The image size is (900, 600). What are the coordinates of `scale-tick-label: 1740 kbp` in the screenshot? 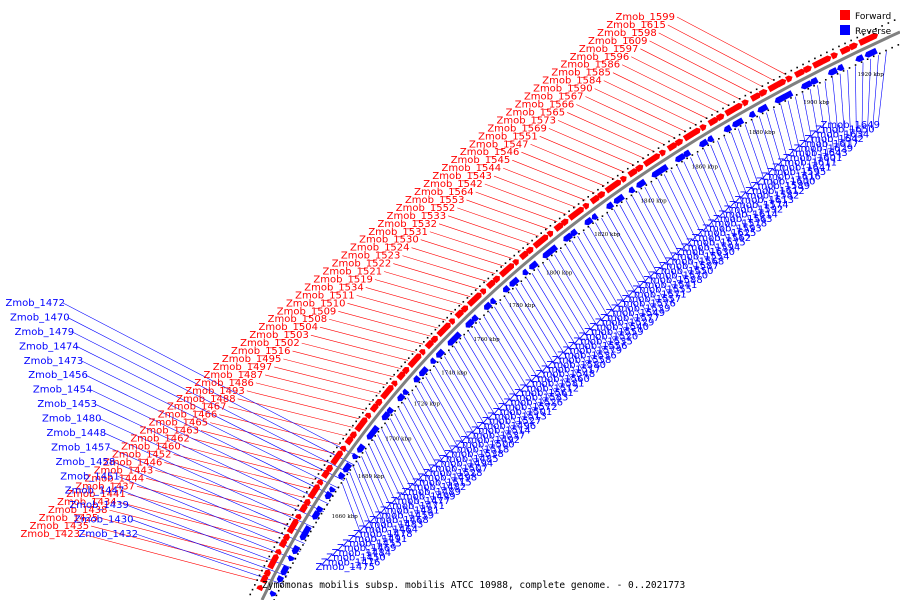 It's located at (454, 374).